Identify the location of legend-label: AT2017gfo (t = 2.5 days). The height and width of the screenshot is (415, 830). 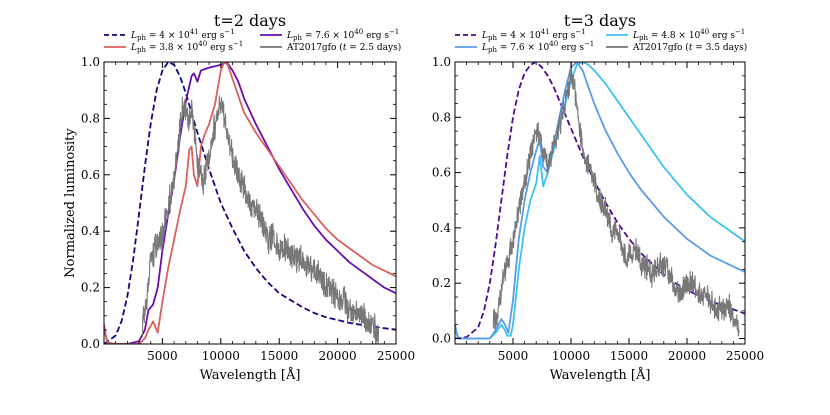
(343, 47).